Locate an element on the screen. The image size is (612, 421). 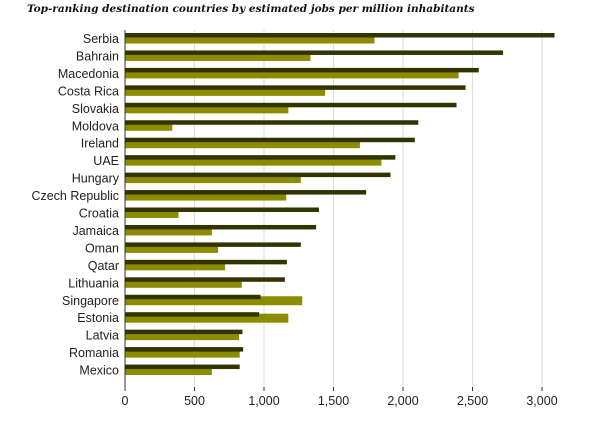
category-label: Estonia is located at coordinates (98, 318).